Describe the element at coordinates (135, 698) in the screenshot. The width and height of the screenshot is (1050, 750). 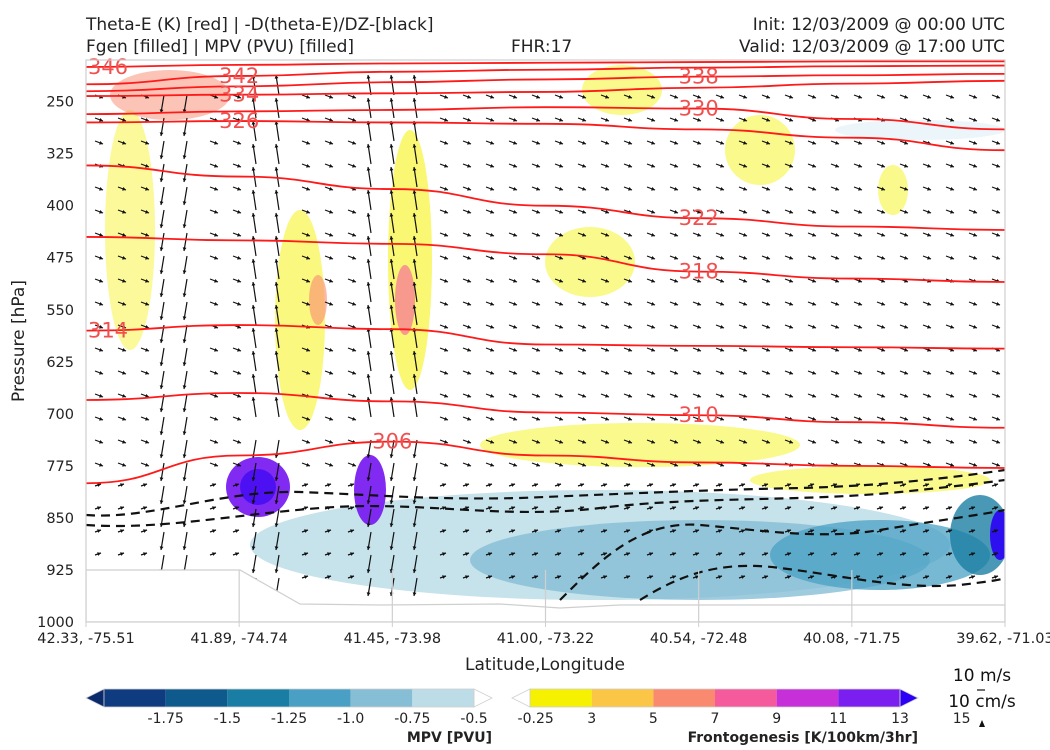
I see `mpv-colorbar-bin` at that location.